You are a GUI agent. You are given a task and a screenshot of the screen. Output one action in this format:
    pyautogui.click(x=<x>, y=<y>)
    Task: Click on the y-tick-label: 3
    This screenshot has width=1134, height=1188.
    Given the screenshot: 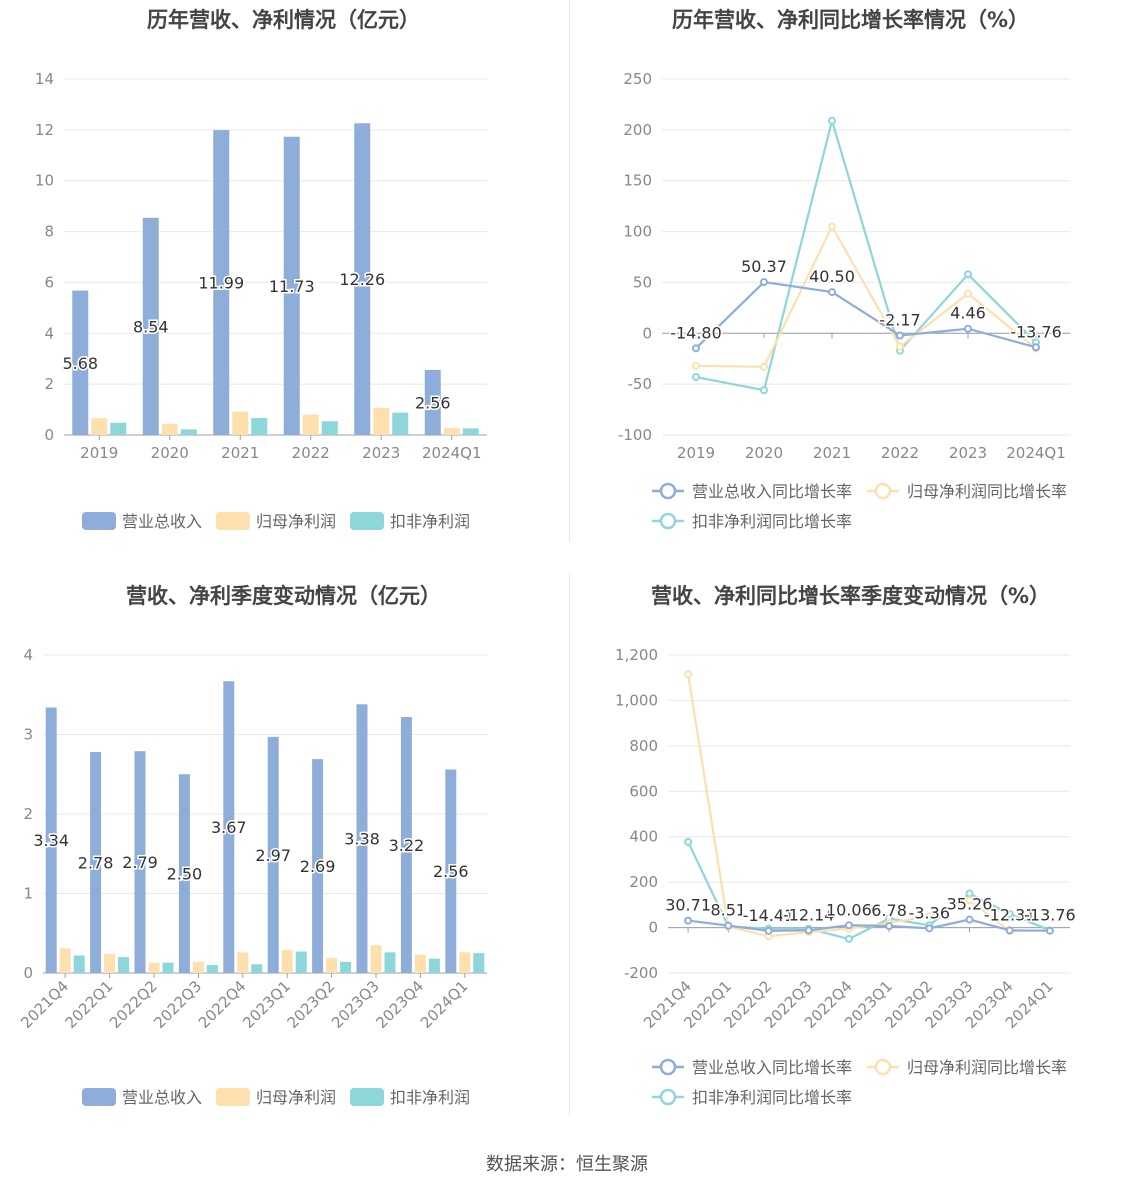 What is the action you would take?
    pyautogui.click(x=28, y=735)
    